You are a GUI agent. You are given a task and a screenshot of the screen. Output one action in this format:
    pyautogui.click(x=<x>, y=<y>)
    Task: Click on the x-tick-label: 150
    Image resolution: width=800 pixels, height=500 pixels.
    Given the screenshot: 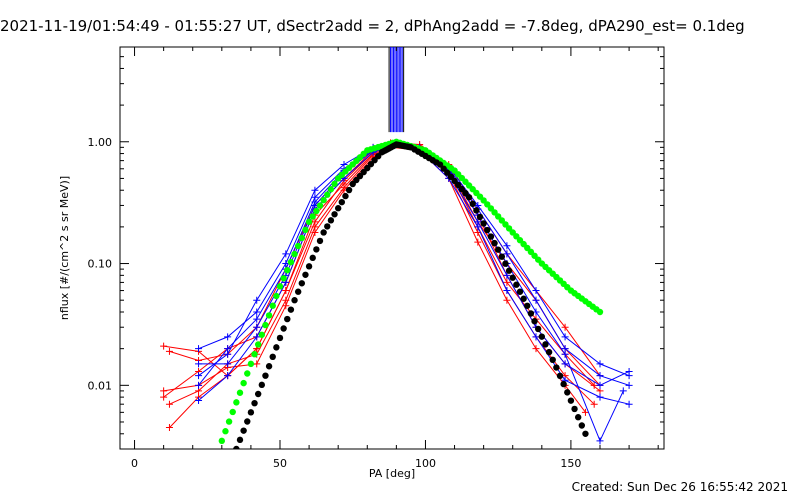 What is the action you would take?
    pyautogui.click(x=570, y=463)
    